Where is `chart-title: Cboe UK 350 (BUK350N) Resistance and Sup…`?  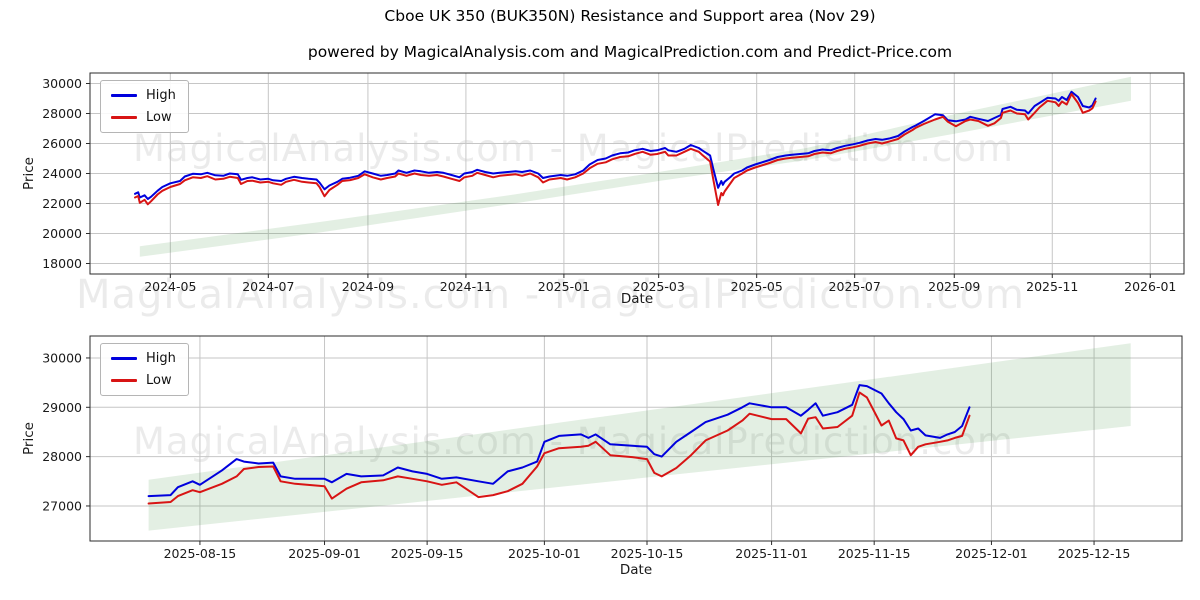 chart-title: Cboe UK 350 (BUK350N) Resistance and Sup… is located at coordinates (630, 16).